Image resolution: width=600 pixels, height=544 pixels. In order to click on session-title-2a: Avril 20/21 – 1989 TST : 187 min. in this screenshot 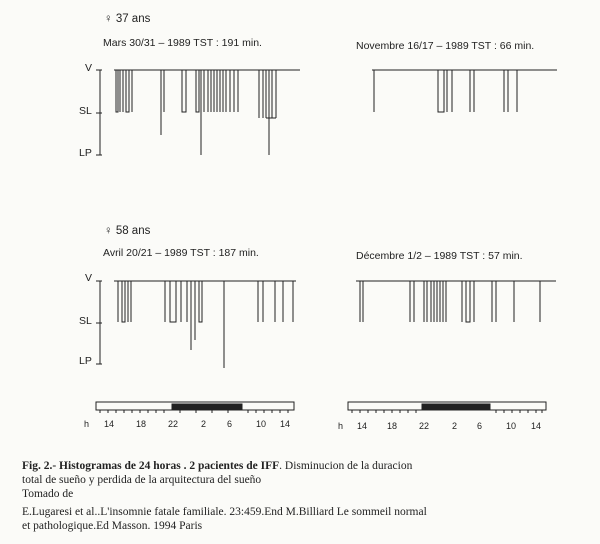, I will do `click(181, 253)`.